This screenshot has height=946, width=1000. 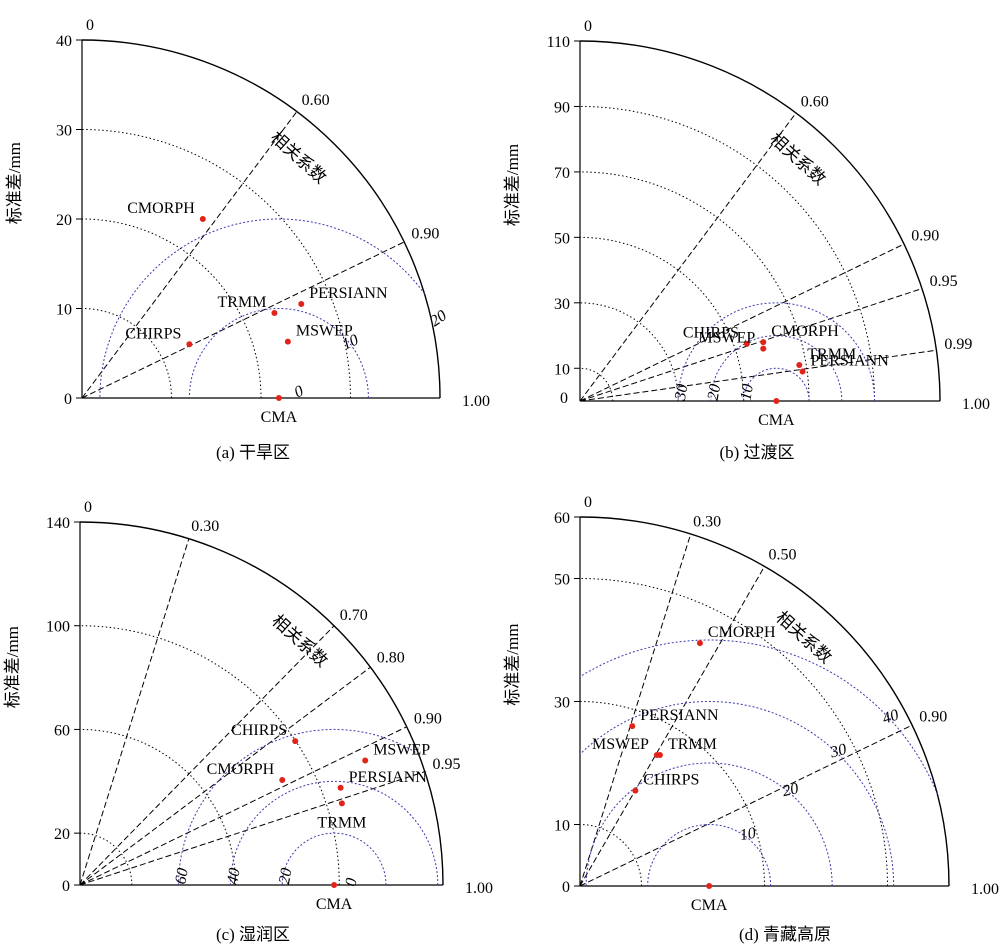 What do you see at coordinates (562, 580) in the screenshot?
I see `y-tick-label: 50` at bounding box center [562, 580].